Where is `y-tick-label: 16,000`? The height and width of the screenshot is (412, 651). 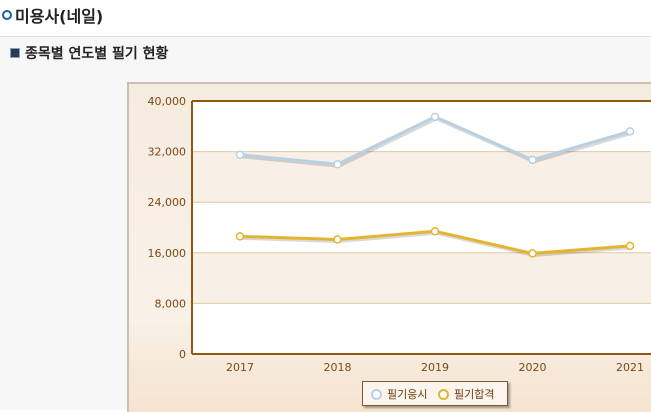 y-tick-label: 16,000 is located at coordinates (167, 253).